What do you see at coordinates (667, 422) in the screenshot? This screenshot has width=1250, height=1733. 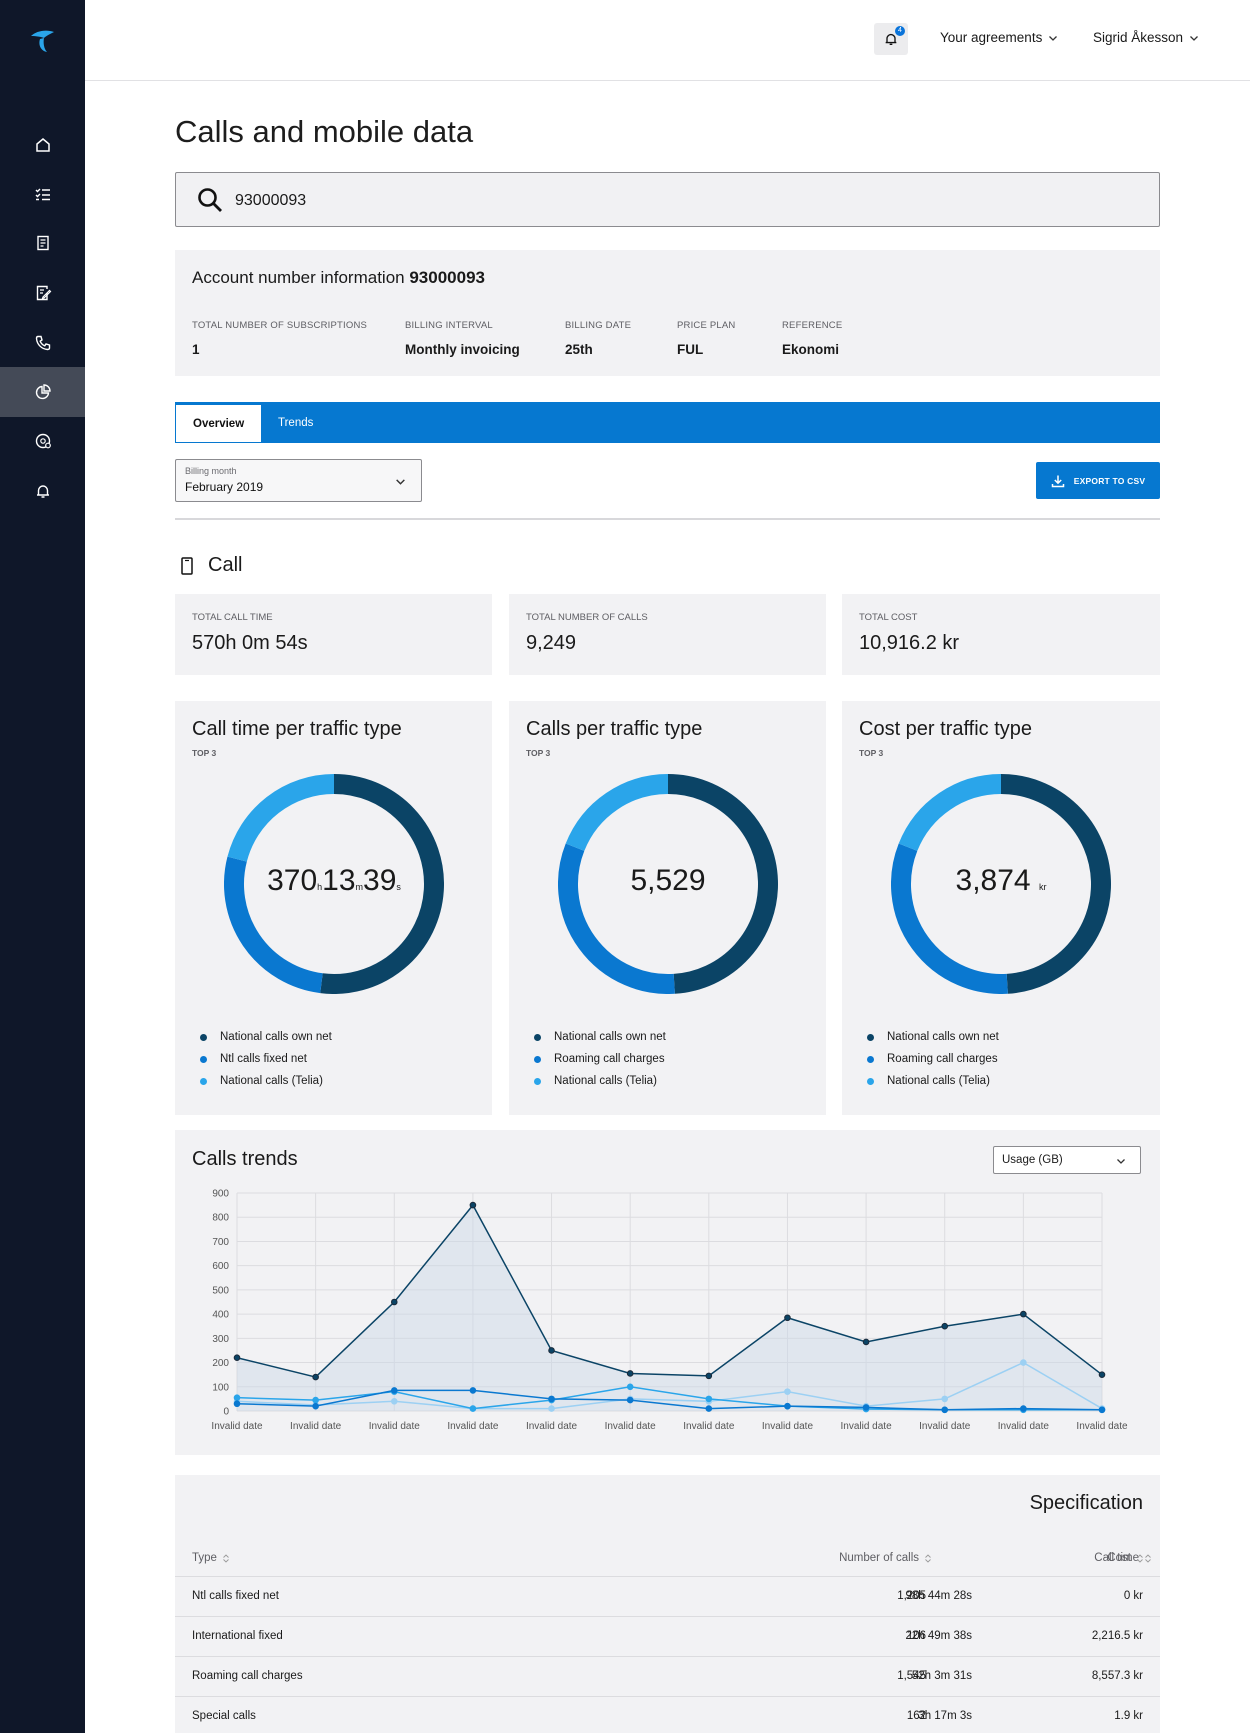 I see `view-tabs: Overview Trends` at bounding box center [667, 422].